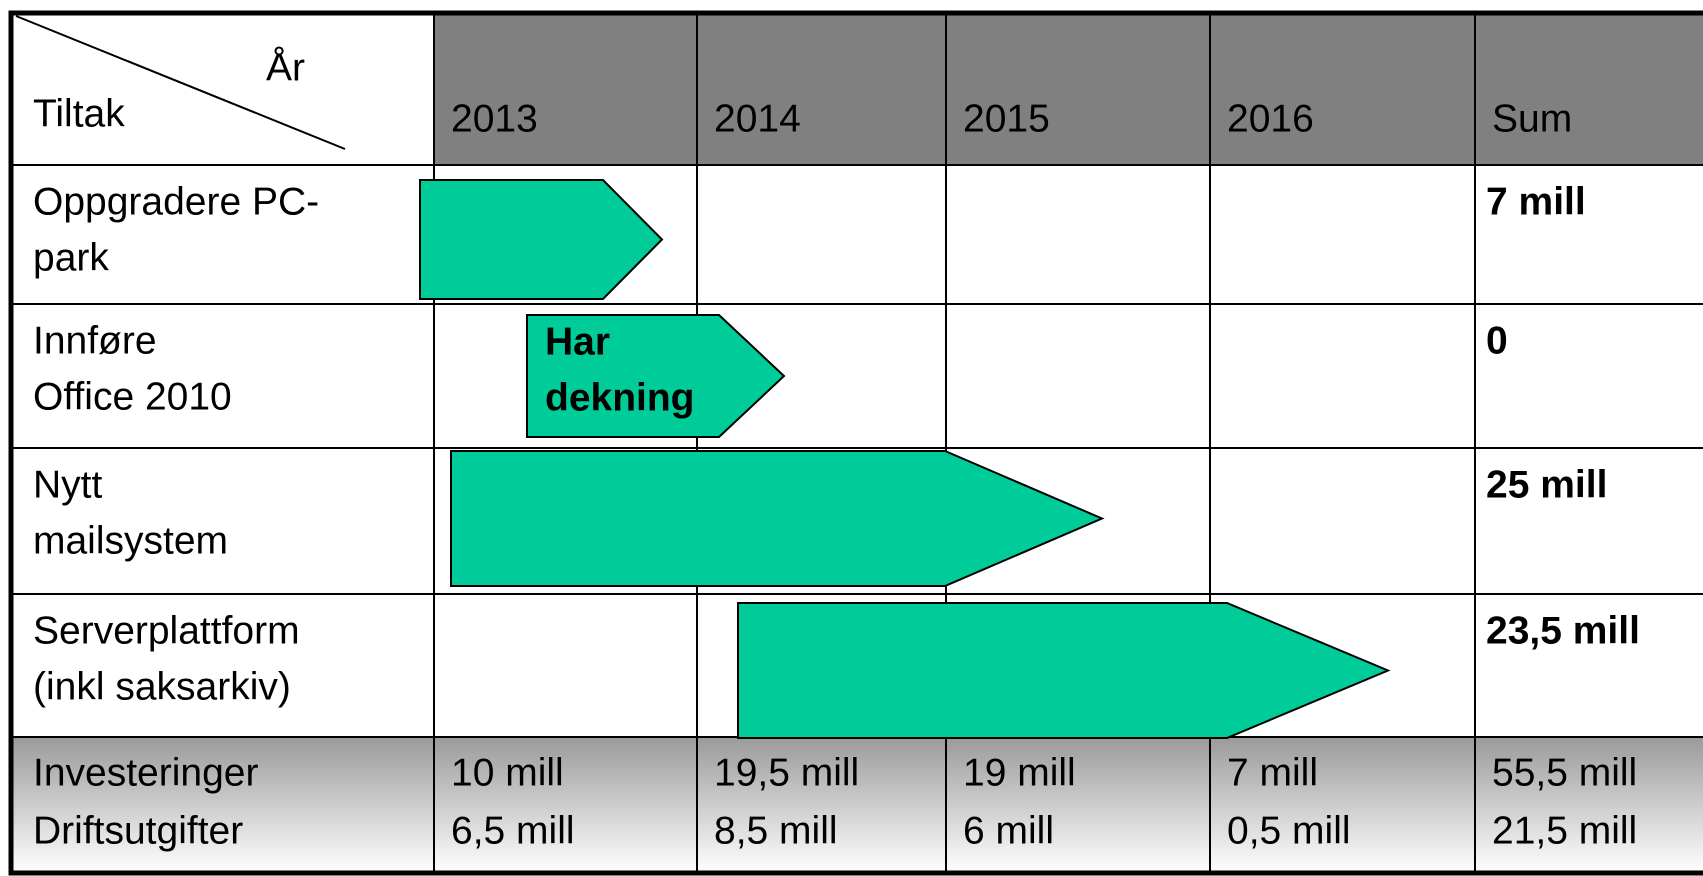 This screenshot has height=876, width=1703. I want to click on corner-diagonal, so click(180, 82).